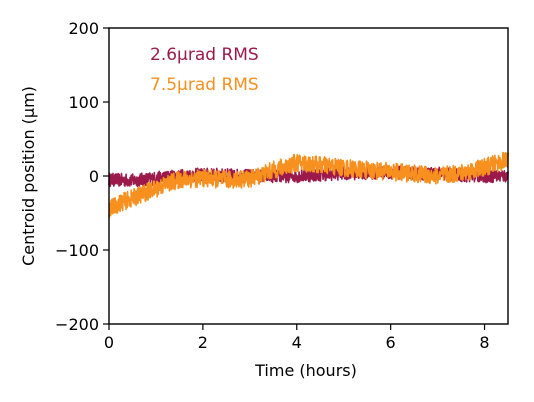 This screenshot has height=402, width=534. What do you see at coordinates (391, 342) in the screenshot?
I see `x-tick-label: 6` at bounding box center [391, 342].